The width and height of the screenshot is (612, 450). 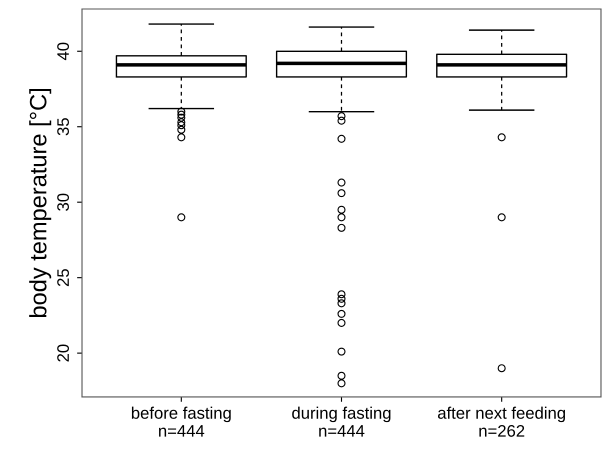 What do you see at coordinates (341, 421) in the screenshot?
I see `x-tick-label: during fasting n=444` at bounding box center [341, 421].